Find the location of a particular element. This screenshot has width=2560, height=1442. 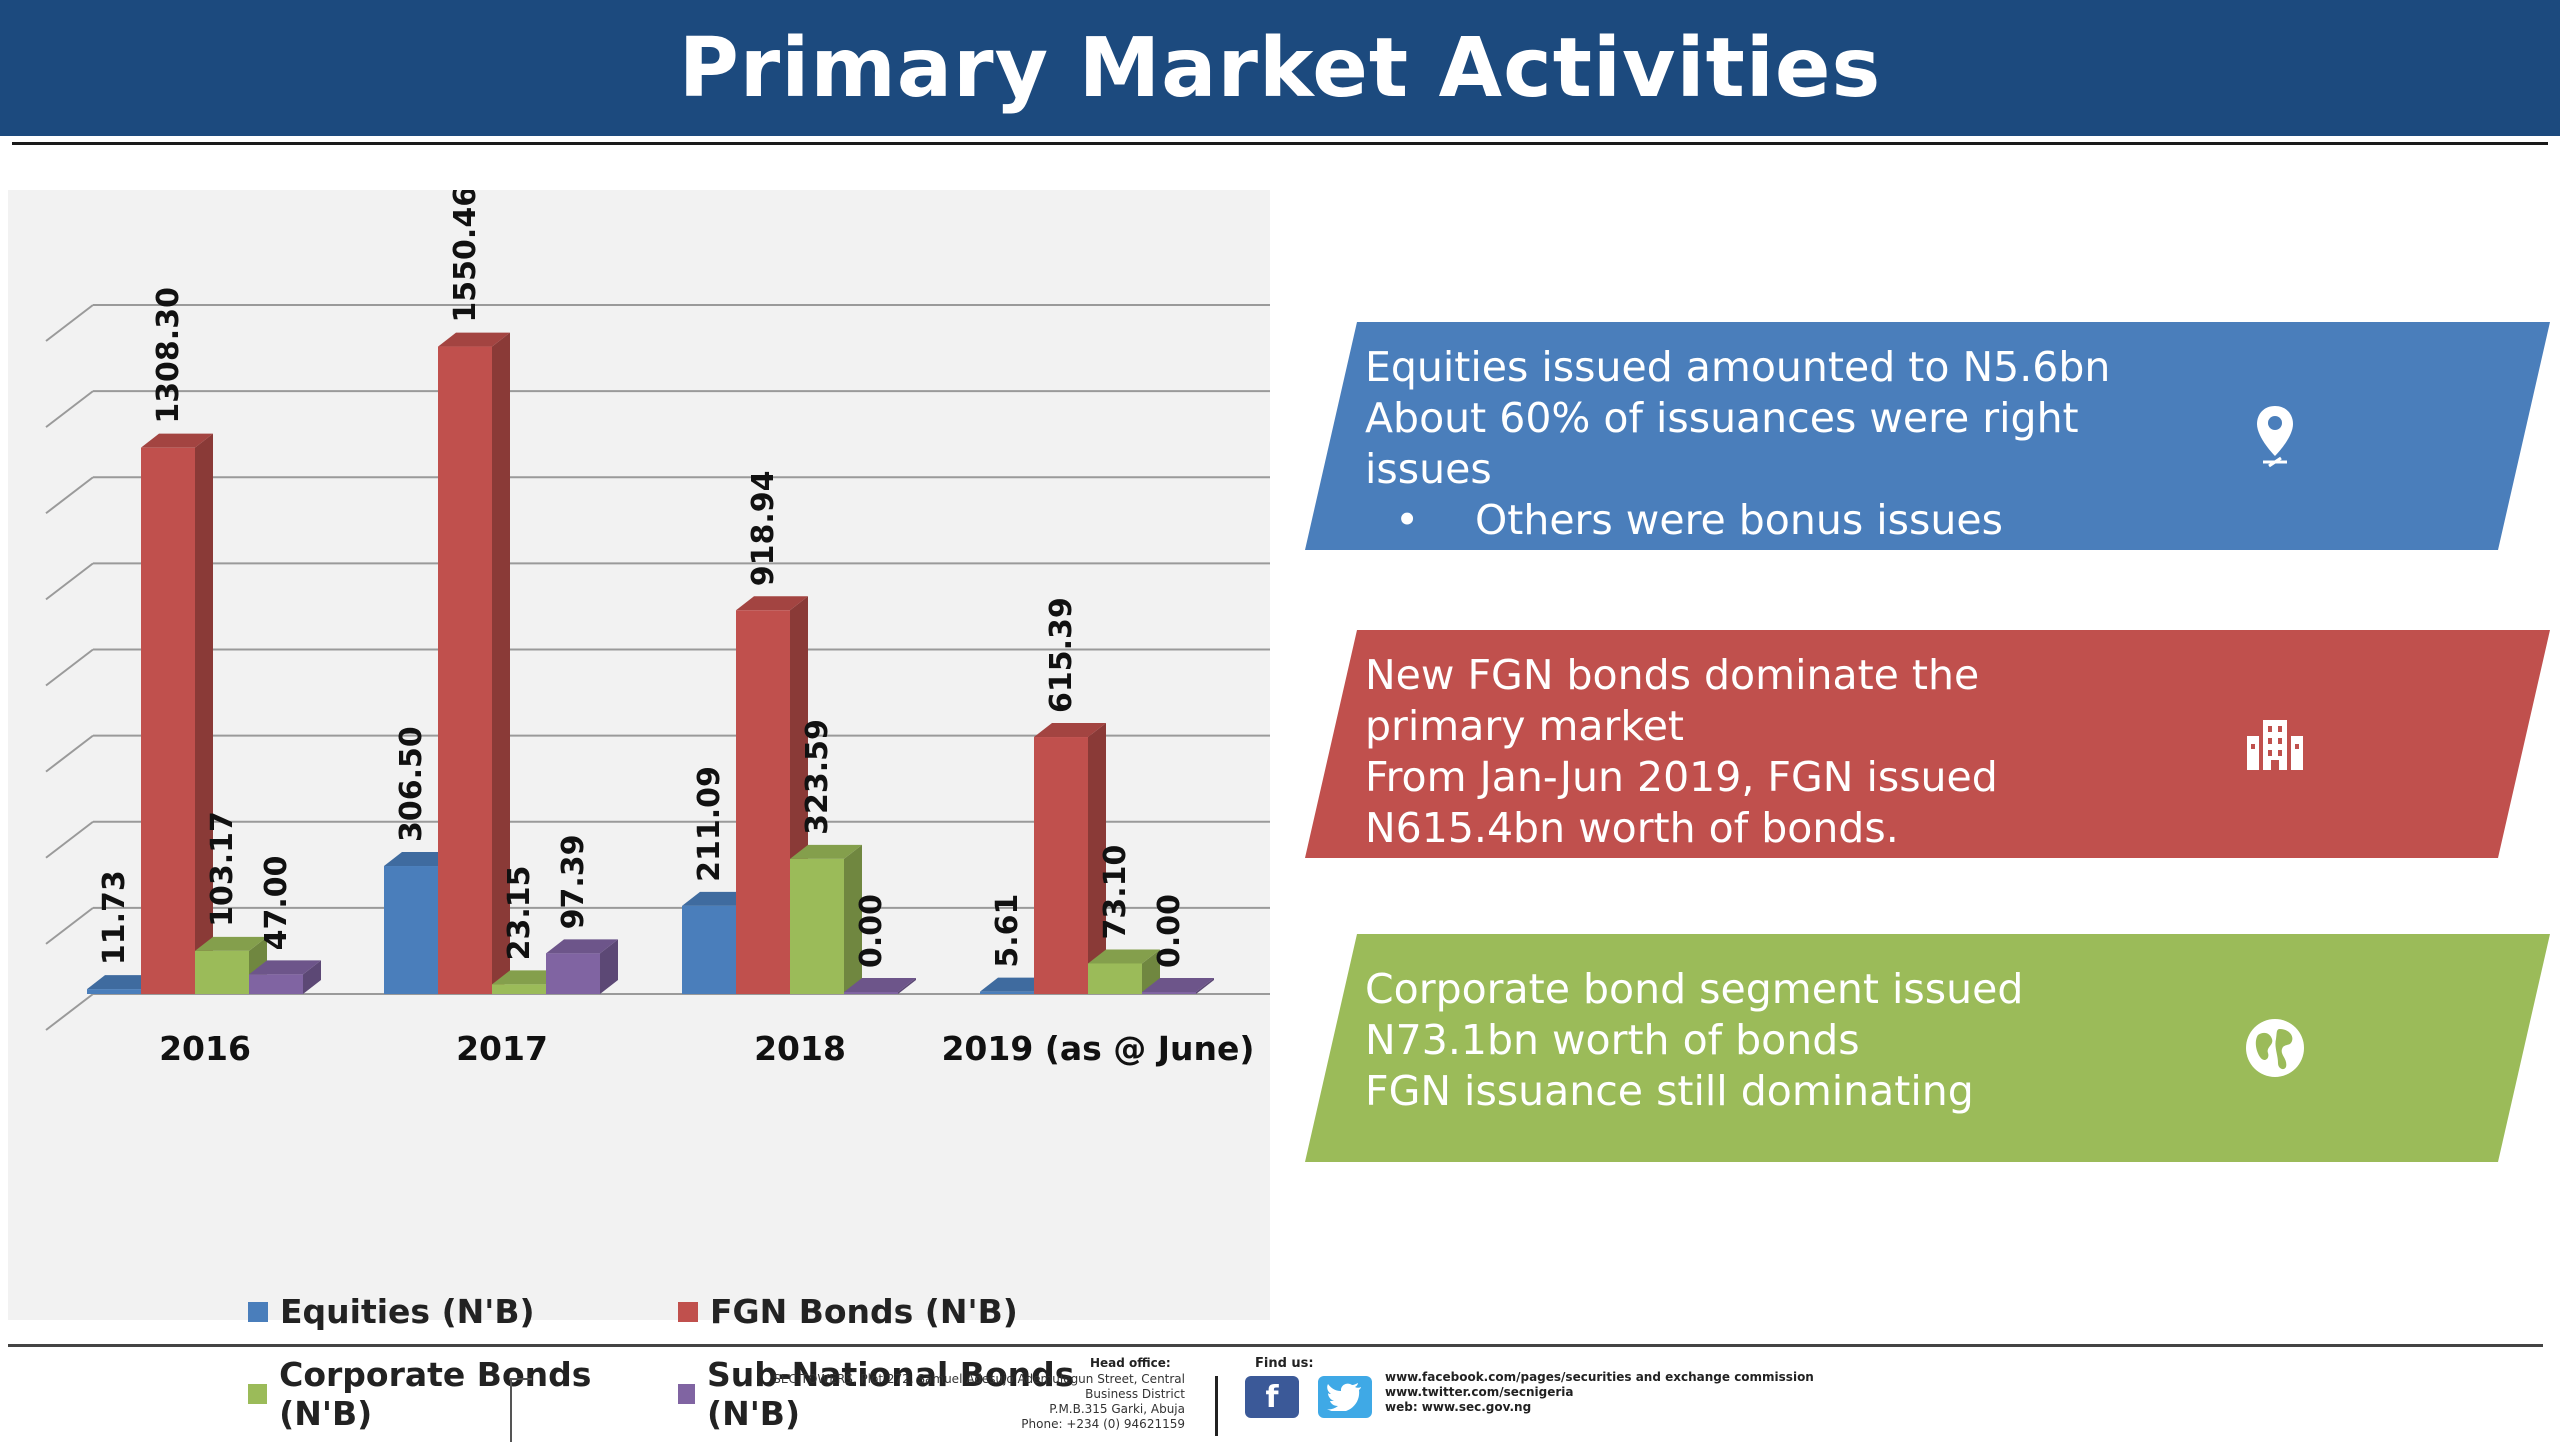

footer-vertical-divider is located at coordinates (1216, 1406).